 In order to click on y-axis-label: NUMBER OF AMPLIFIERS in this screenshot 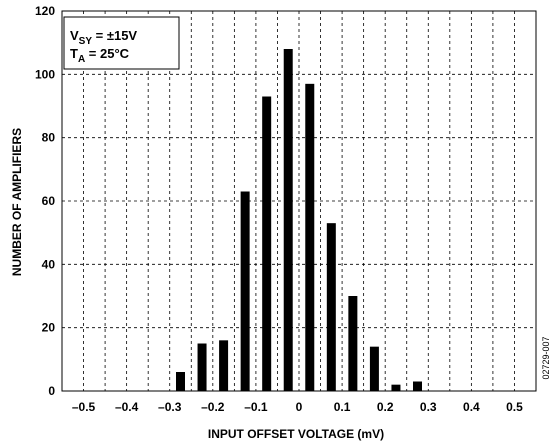, I will do `click(17, 202)`.